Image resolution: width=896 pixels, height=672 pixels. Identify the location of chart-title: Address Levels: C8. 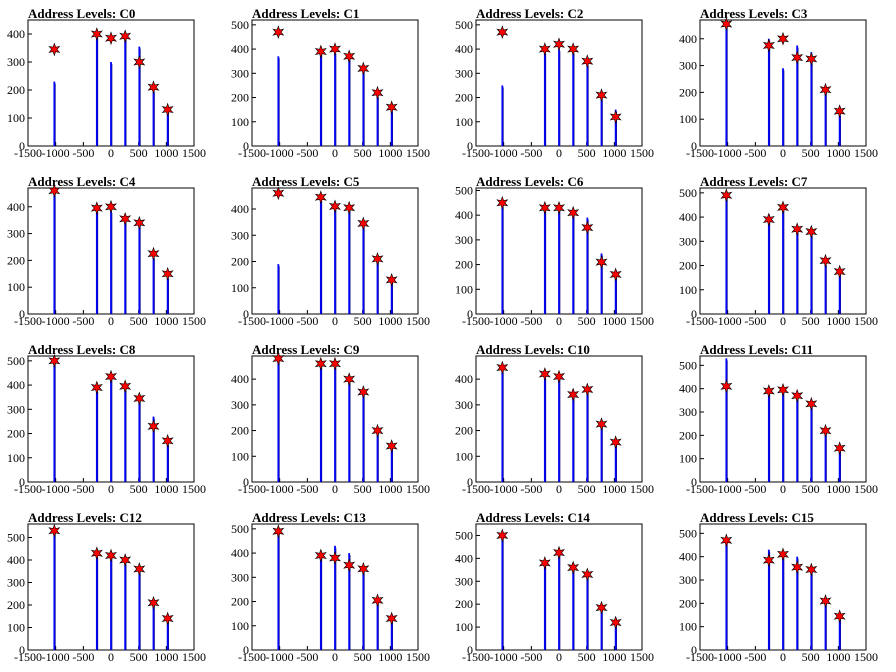
(82, 349).